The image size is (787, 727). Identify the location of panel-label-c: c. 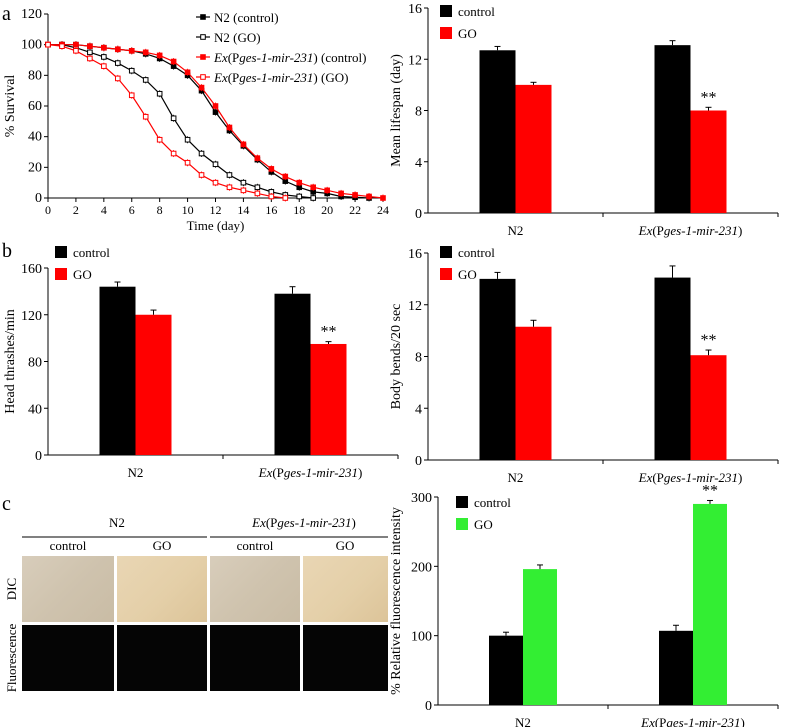
(6, 504).